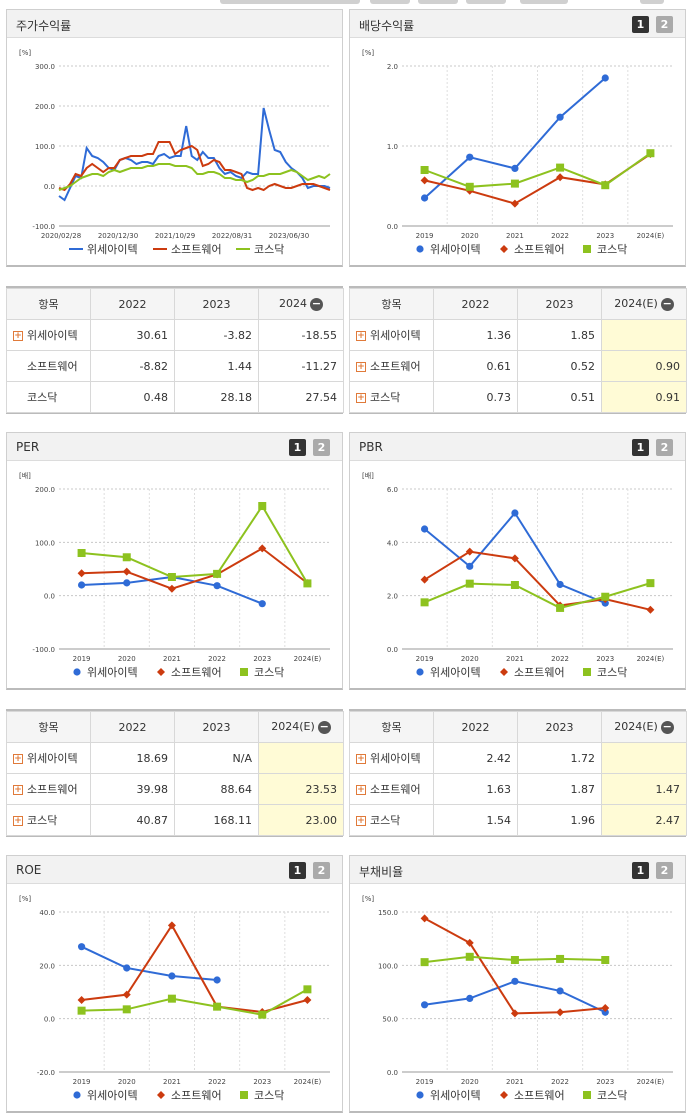  Describe the element at coordinates (392, 650) in the screenshot. I see `y-tick-label: 0.0` at that location.